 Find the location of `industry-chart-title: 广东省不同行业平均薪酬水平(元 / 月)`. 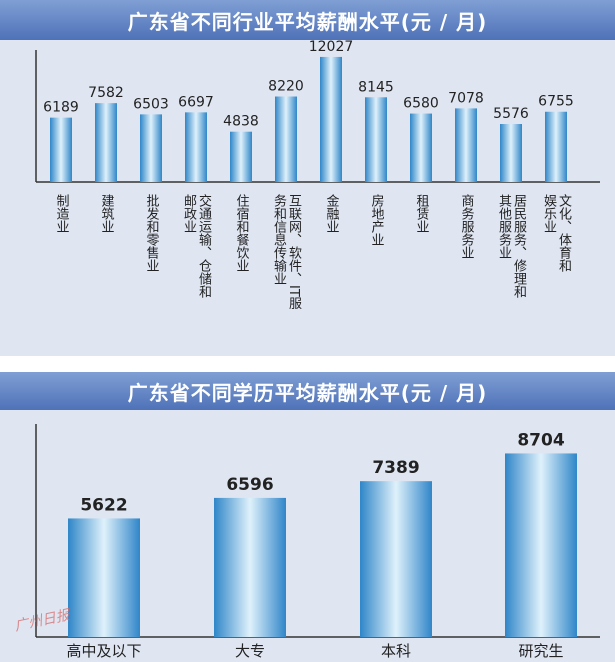

industry-chart-title: 广东省不同行业平均薪酬水平(元 / 月) is located at coordinates (307, 20).